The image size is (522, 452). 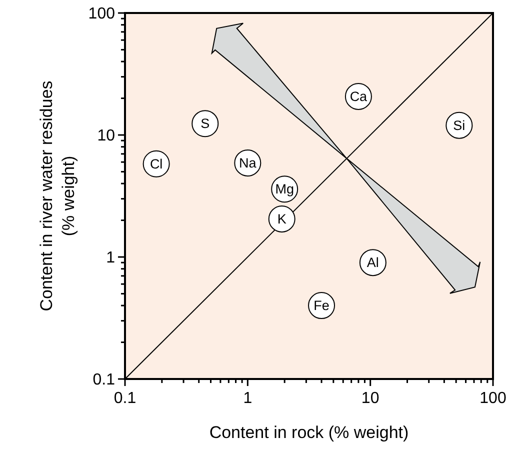 I want to click on annotation: S, so click(x=205, y=124).